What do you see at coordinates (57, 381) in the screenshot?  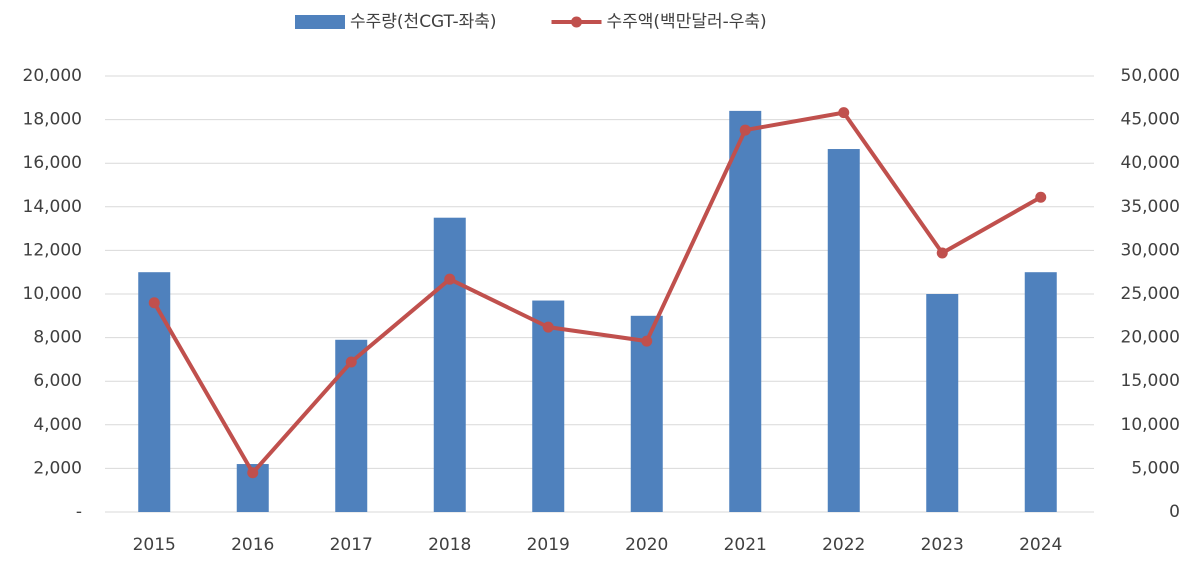 I see `y-tick-label: 6,000` at bounding box center [57, 381].